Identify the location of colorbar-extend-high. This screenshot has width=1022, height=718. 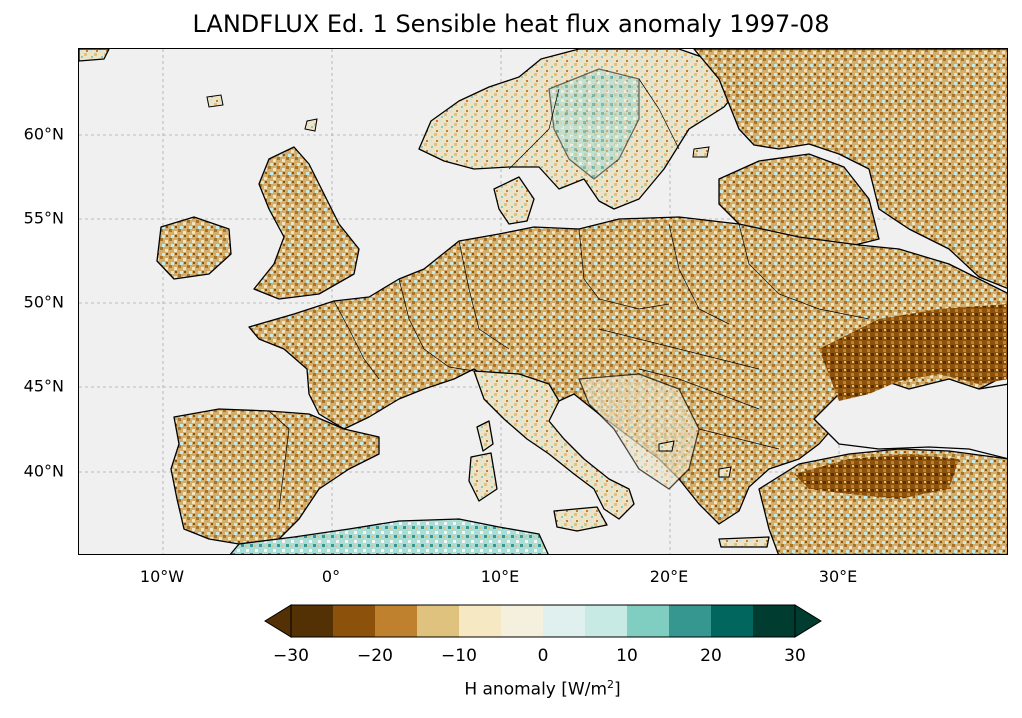
(808, 621).